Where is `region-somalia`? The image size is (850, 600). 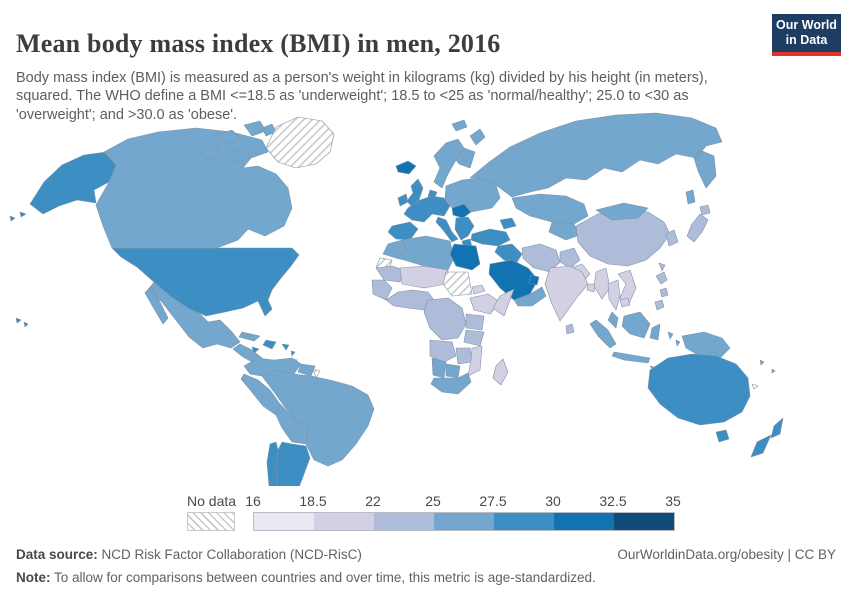 region-somalia is located at coordinates (503, 302).